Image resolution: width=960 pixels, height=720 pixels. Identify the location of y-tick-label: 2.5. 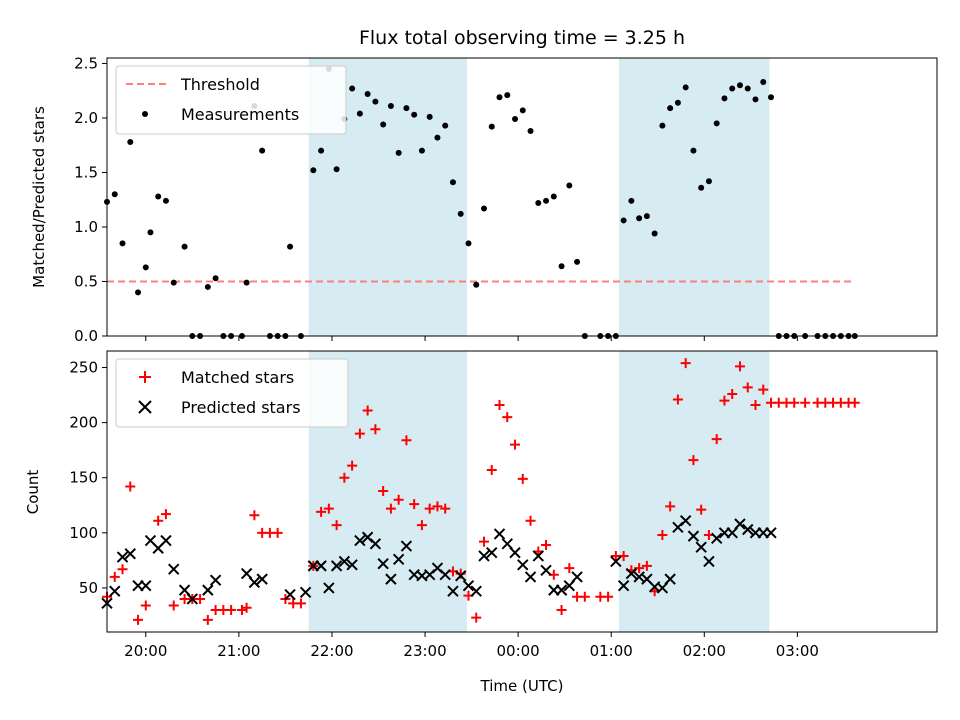
(86, 63).